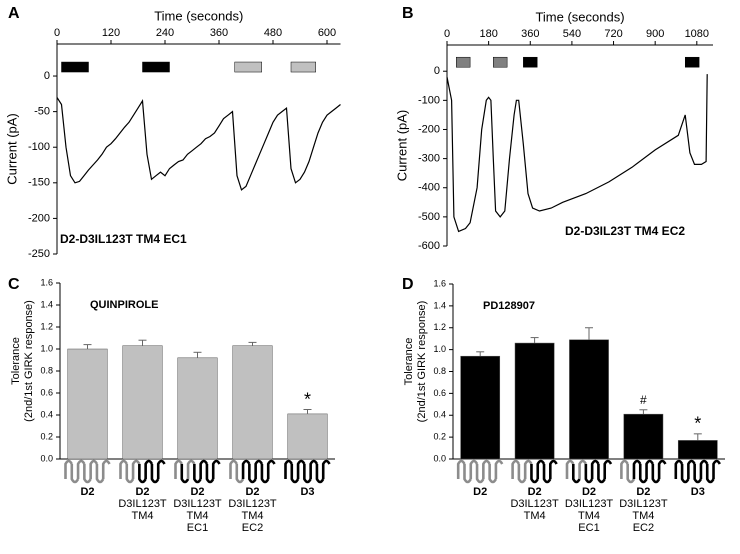  What do you see at coordinates (588, 528) in the screenshot?
I see `x-tick-label: EC1` at bounding box center [588, 528].